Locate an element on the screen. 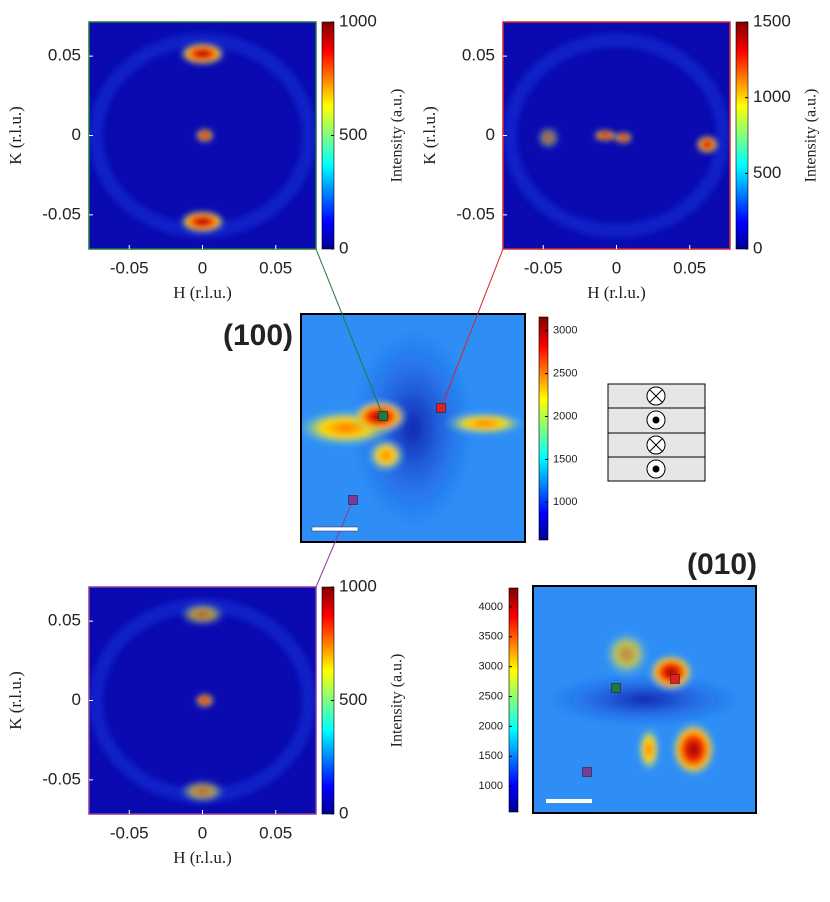 This screenshot has width=830, height=902. panel: (100) 1000 1500 2000 2500 3000 is located at coordinates (400, 428).